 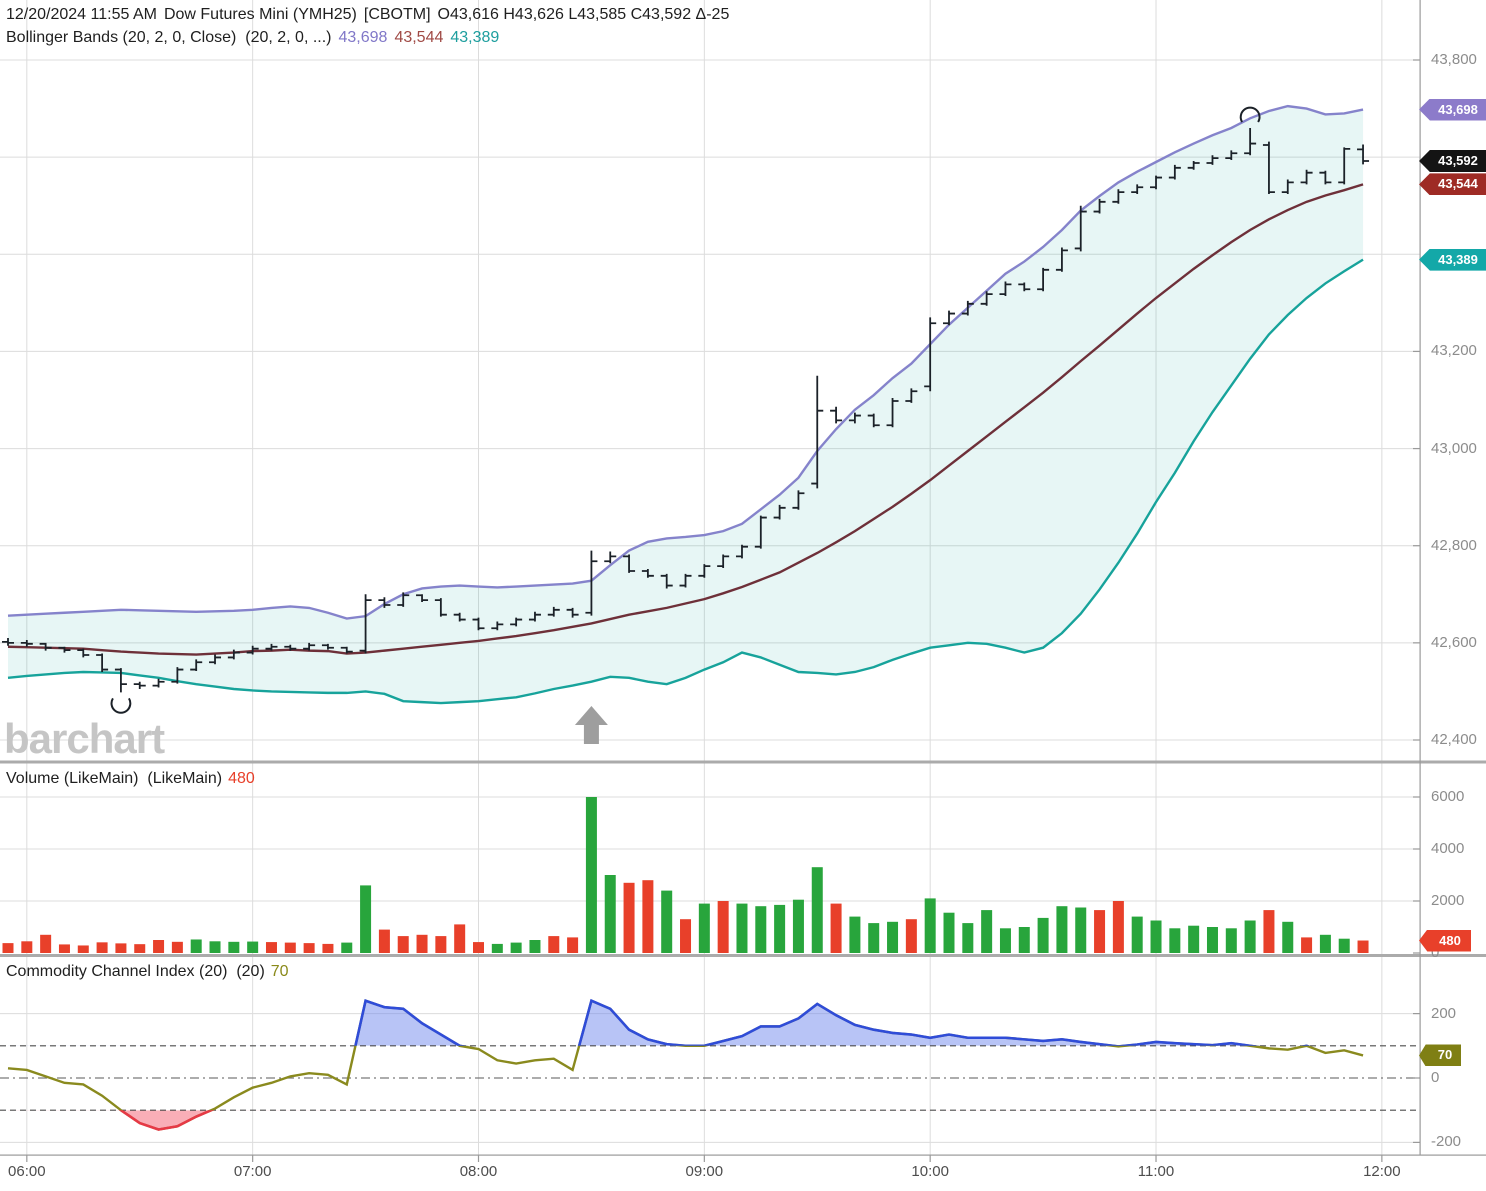 I want to click on cci-value-badge: 70, so click(x=1440, y=1055).